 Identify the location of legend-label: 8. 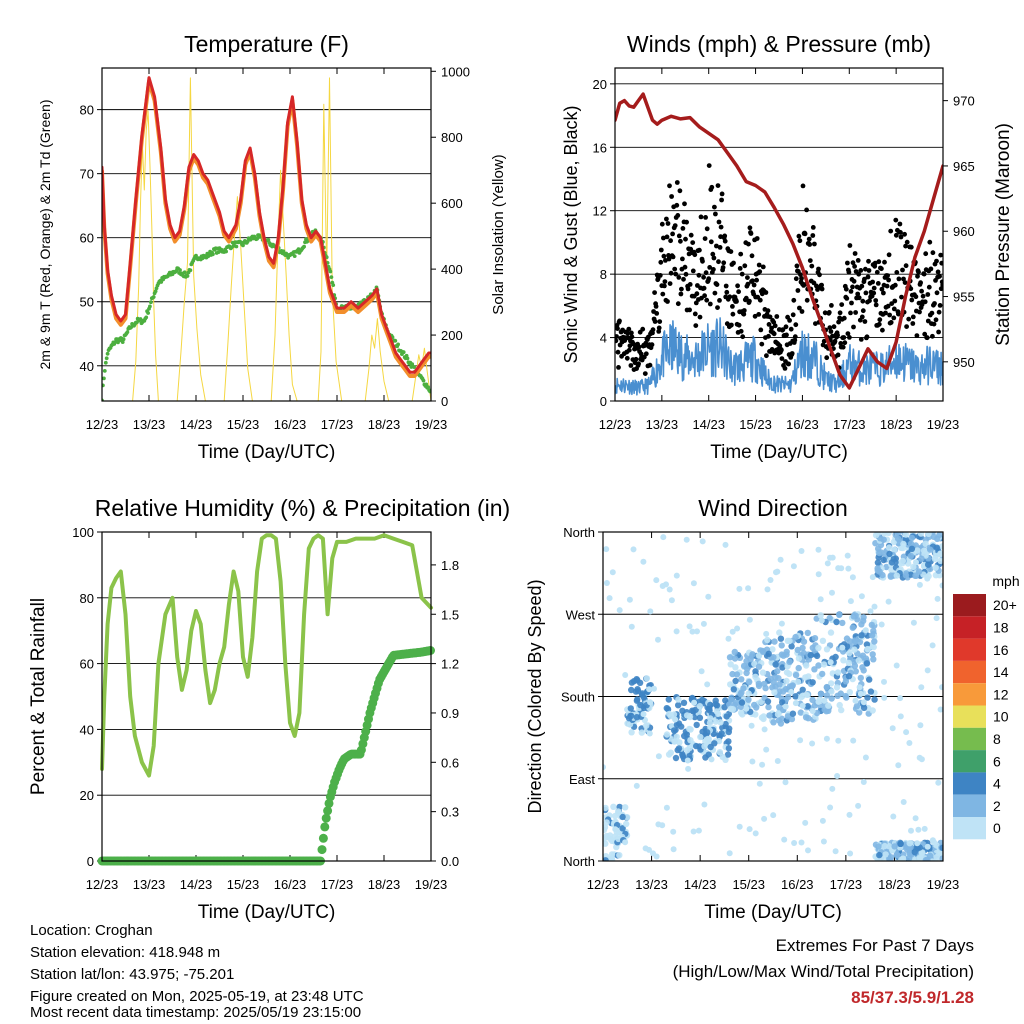
(997, 739).